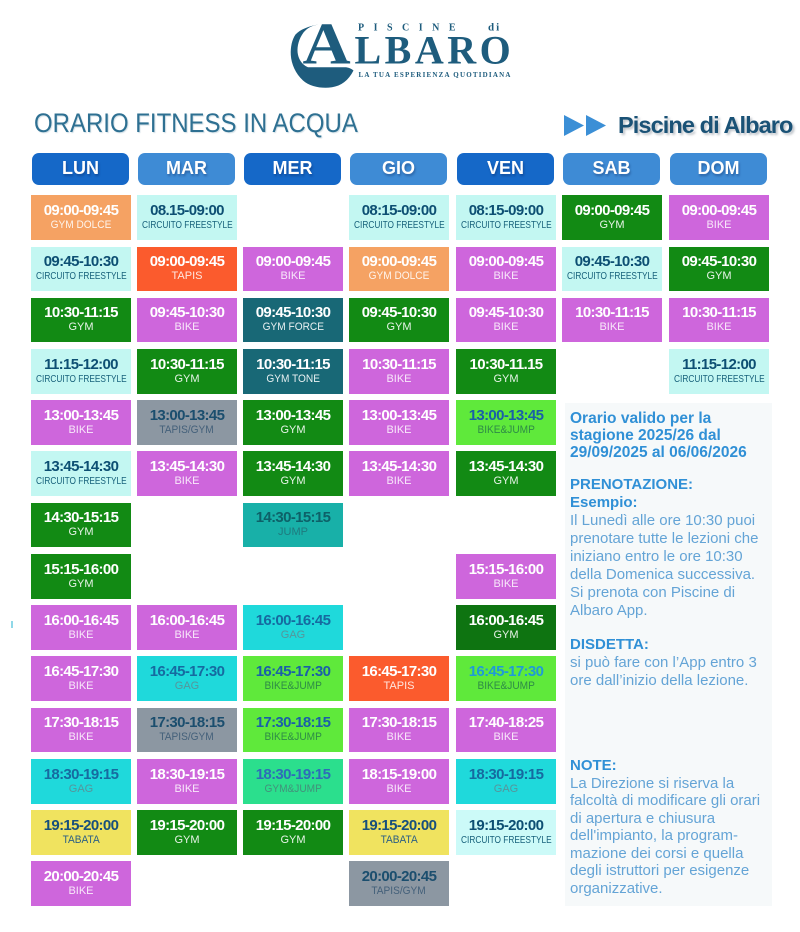  What do you see at coordinates (494, 28) in the screenshot?
I see `svg-text: di` at bounding box center [494, 28].